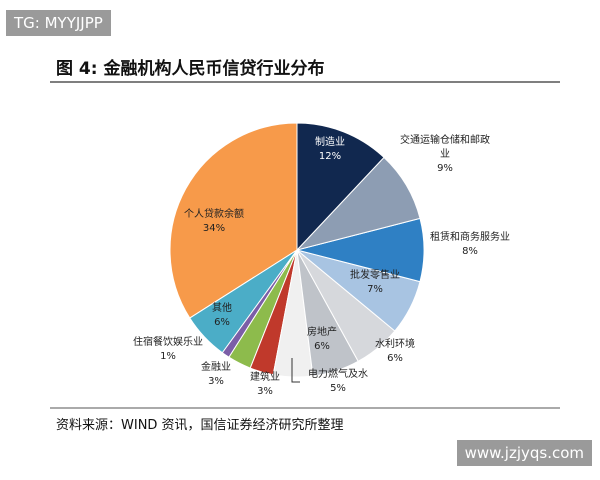 The width and height of the screenshot is (600, 480). What do you see at coordinates (214, 222) in the screenshot?
I see `slice-label: 个人贷款余额 34%` at bounding box center [214, 222].